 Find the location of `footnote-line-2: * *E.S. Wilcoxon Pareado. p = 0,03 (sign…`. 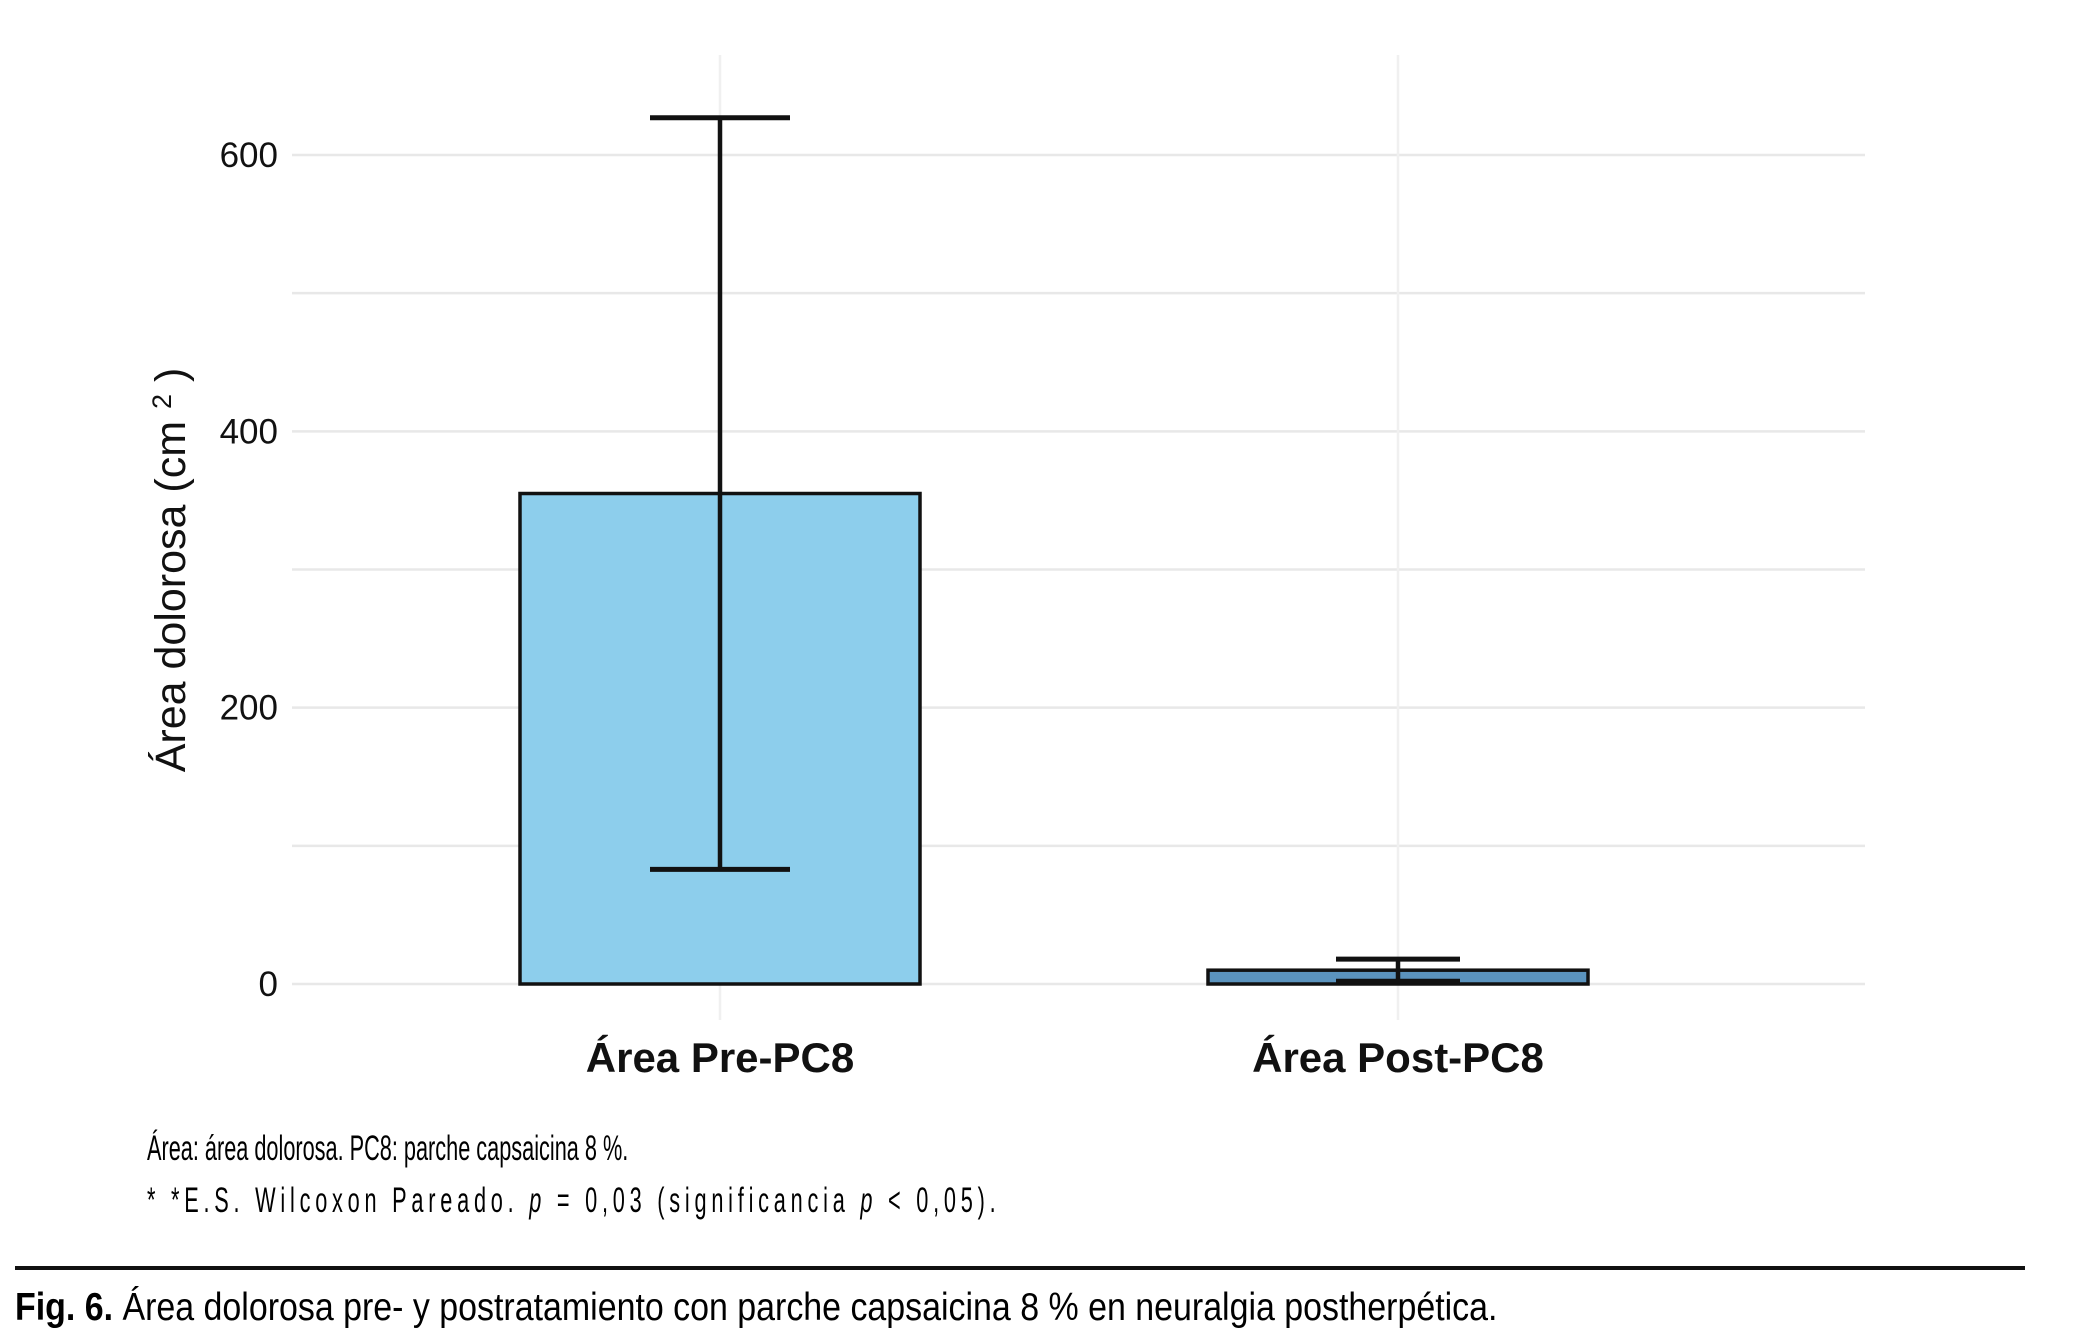

footnote-line-2: * *E.S. Wilcoxon Pareado. p = 0,03 (sign… is located at coordinates (835, 1200).